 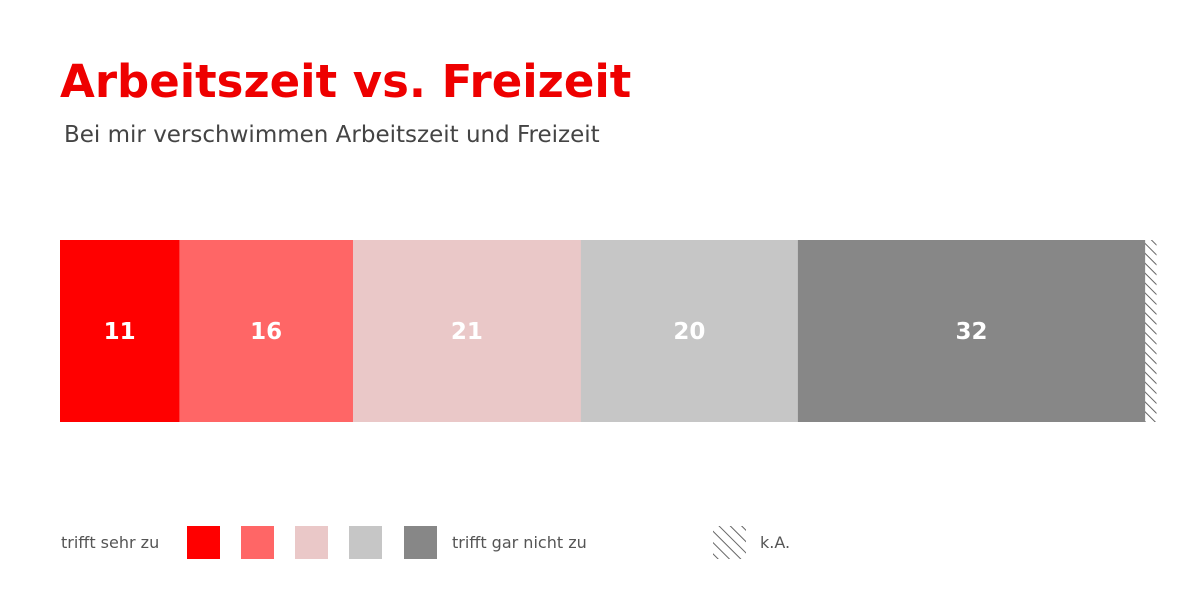 I want to click on bar-value-label-5: 32, so click(x=972, y=332).